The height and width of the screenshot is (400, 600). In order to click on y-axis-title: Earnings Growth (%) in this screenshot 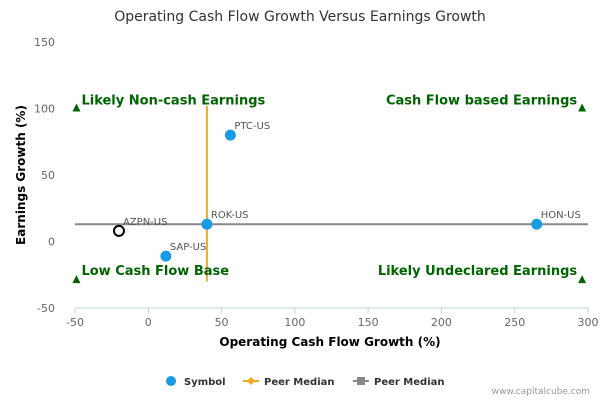, I will do `click(21, 175)`.